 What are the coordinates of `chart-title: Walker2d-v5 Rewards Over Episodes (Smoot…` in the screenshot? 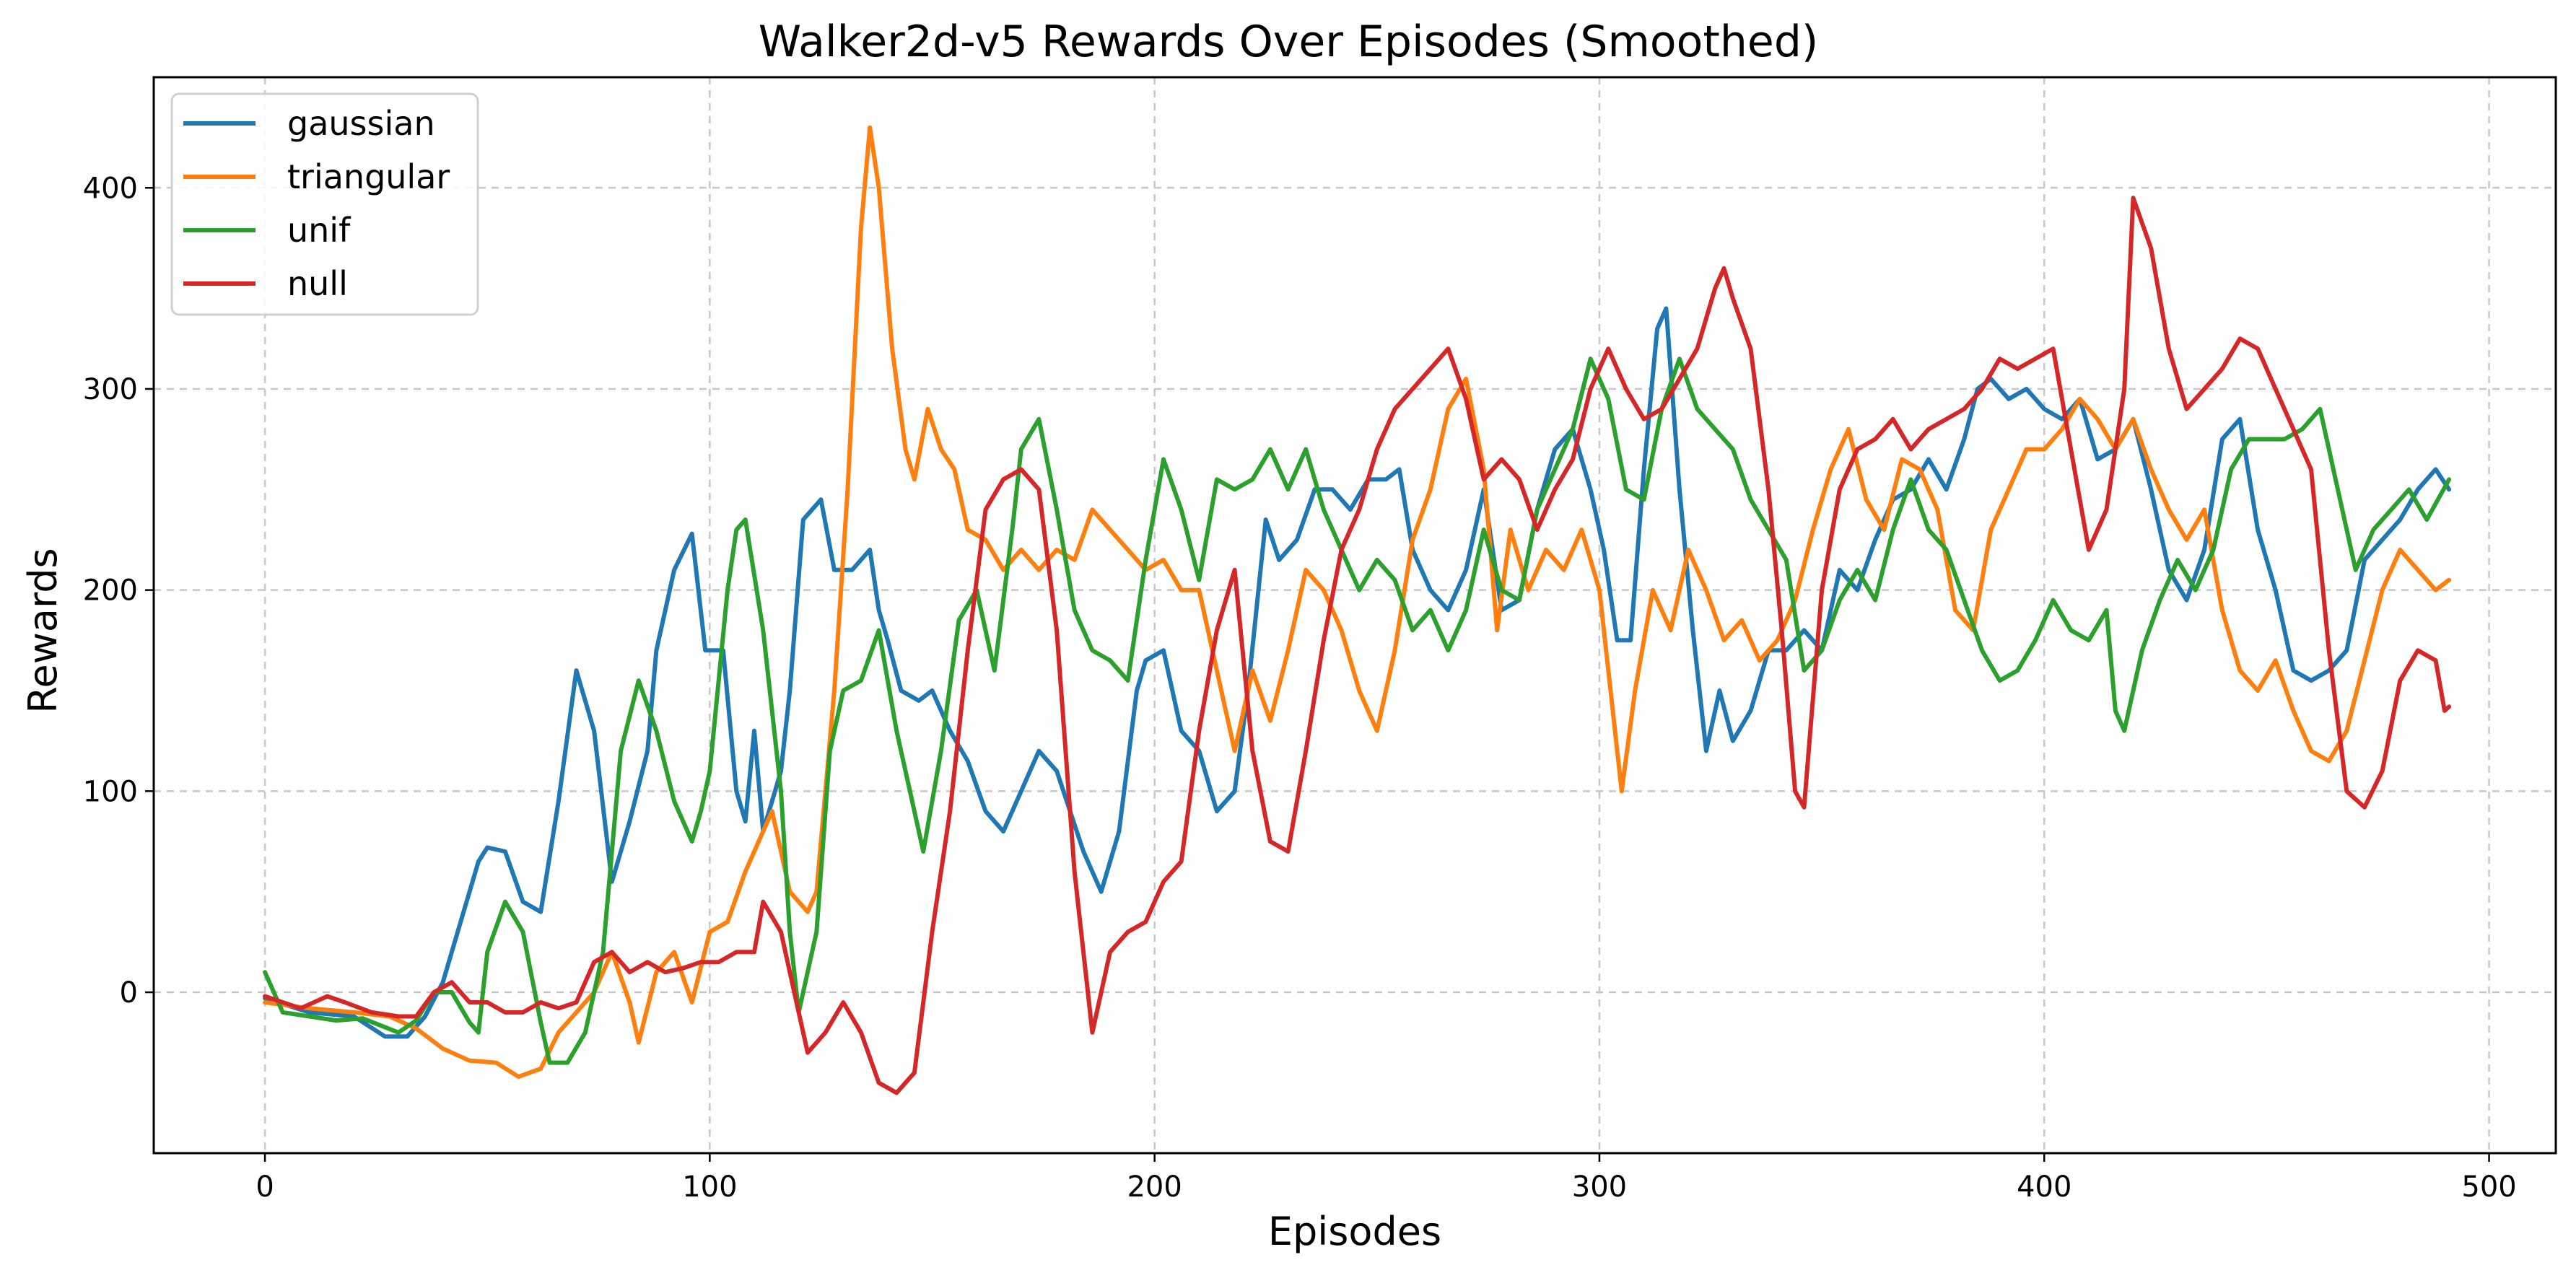 It's located at (1289, 42).